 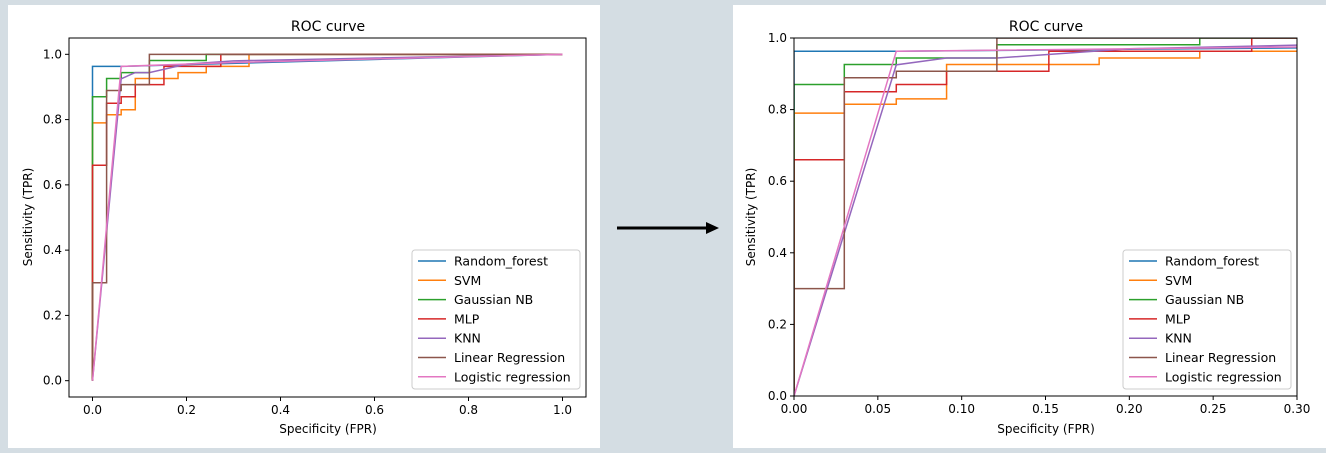 I want to click on x-tick-label: 0.00, so click(x=794, y=409).